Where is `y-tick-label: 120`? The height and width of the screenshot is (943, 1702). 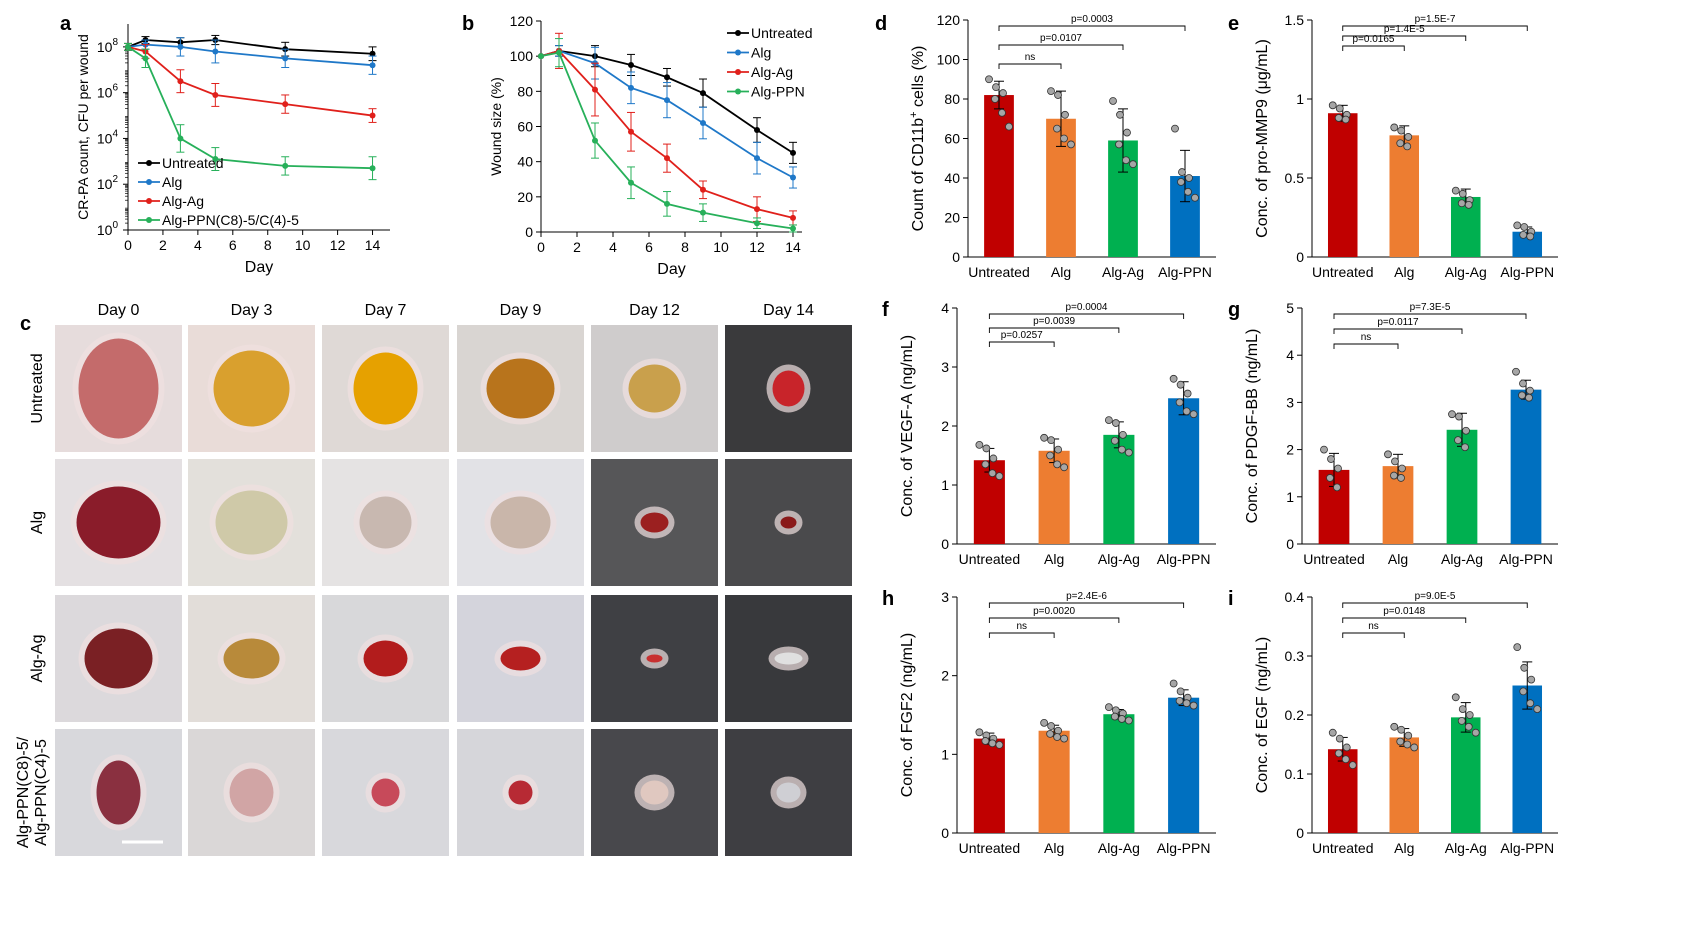 y-tick-label: 120 is located at coordinates (949, 20).